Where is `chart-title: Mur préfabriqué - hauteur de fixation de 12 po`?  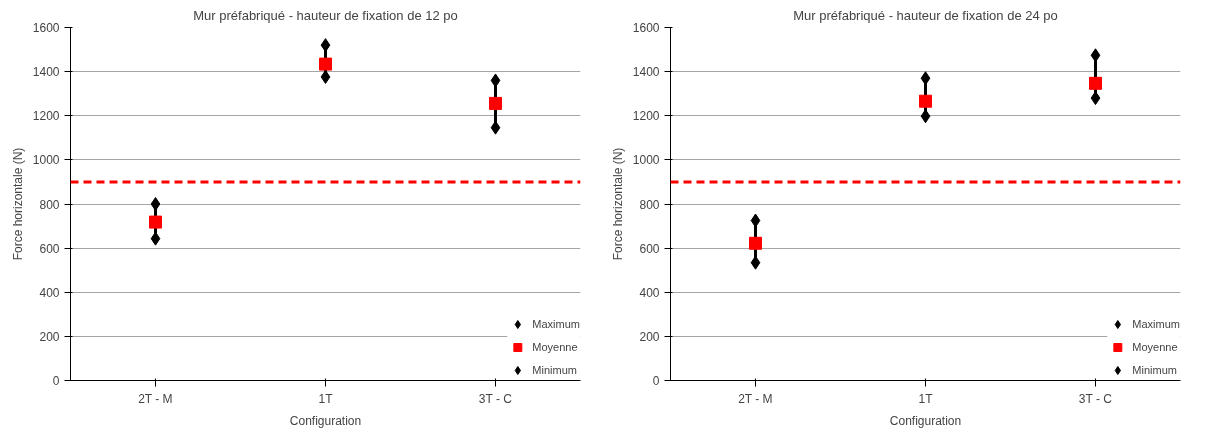 chart-title: Mur préfabriqué - hauteur de fixation de 12 po is located at coordinates (325, 15).